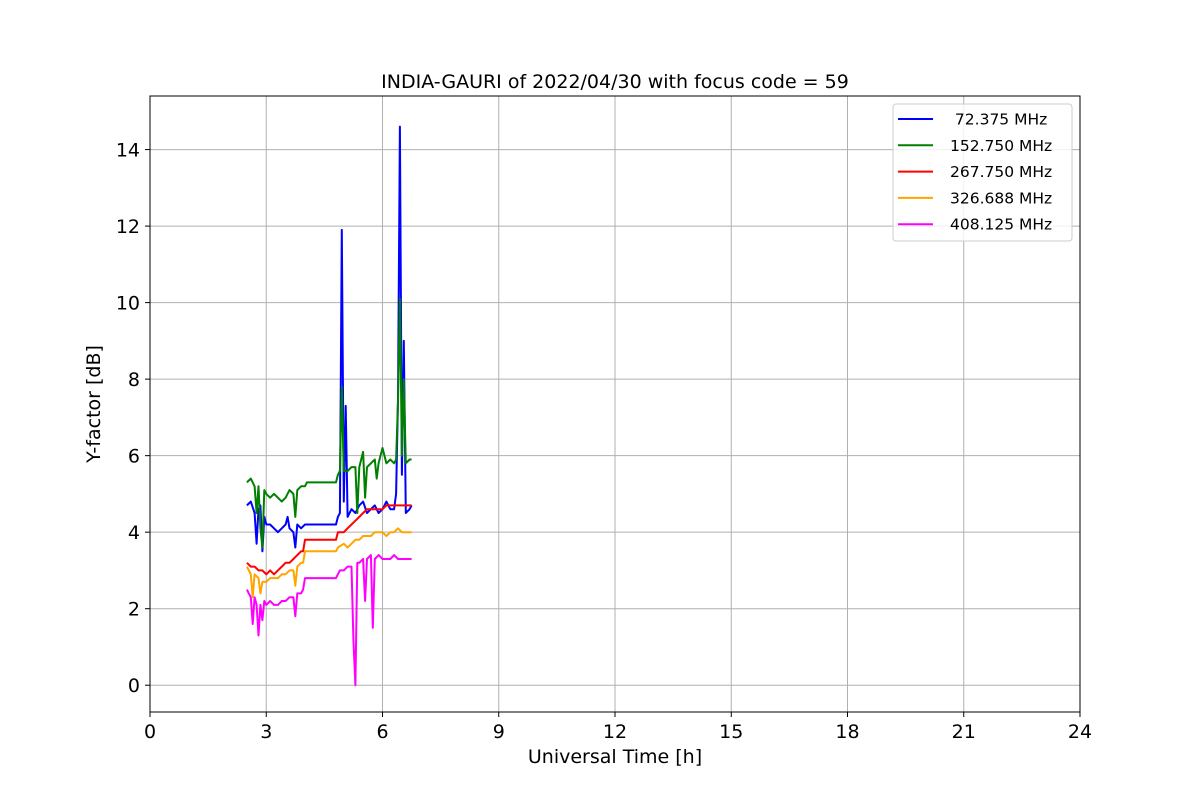  Describe the element at coordinates (150, 732) in the screenshot. I see `x-tick-label: 0` at that location.